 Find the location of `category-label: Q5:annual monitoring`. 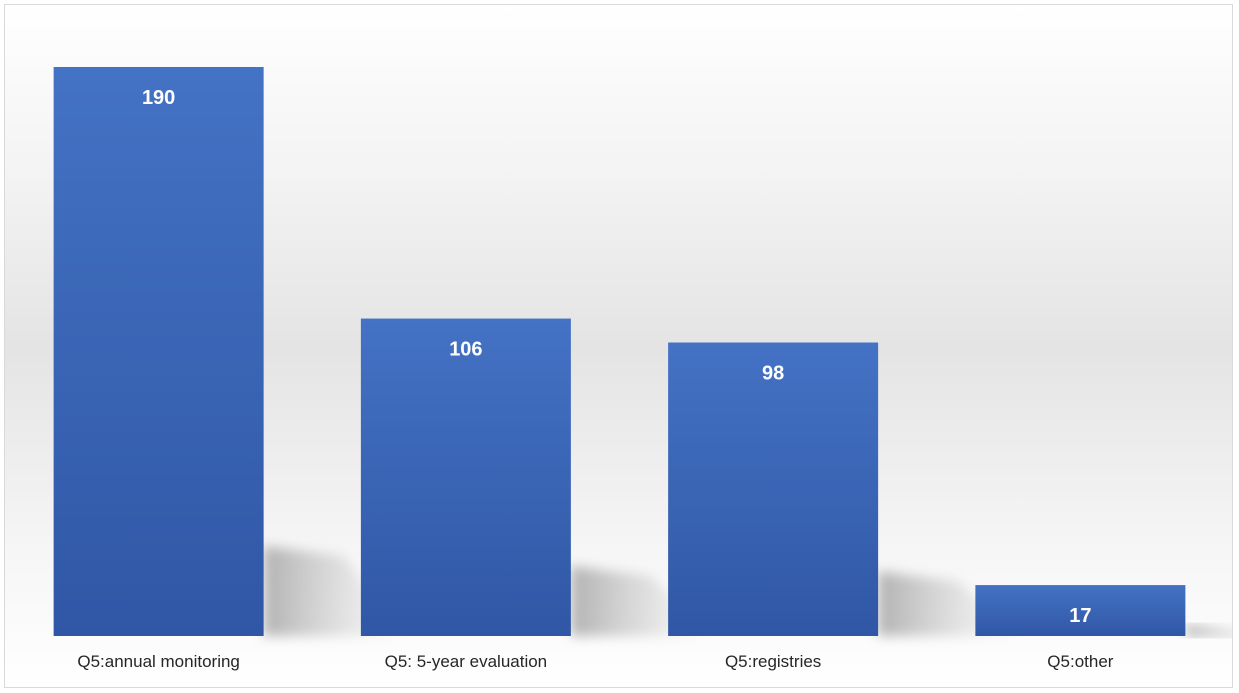

category-label: Q5:annual monitoring is located at coordinates (158, 661).